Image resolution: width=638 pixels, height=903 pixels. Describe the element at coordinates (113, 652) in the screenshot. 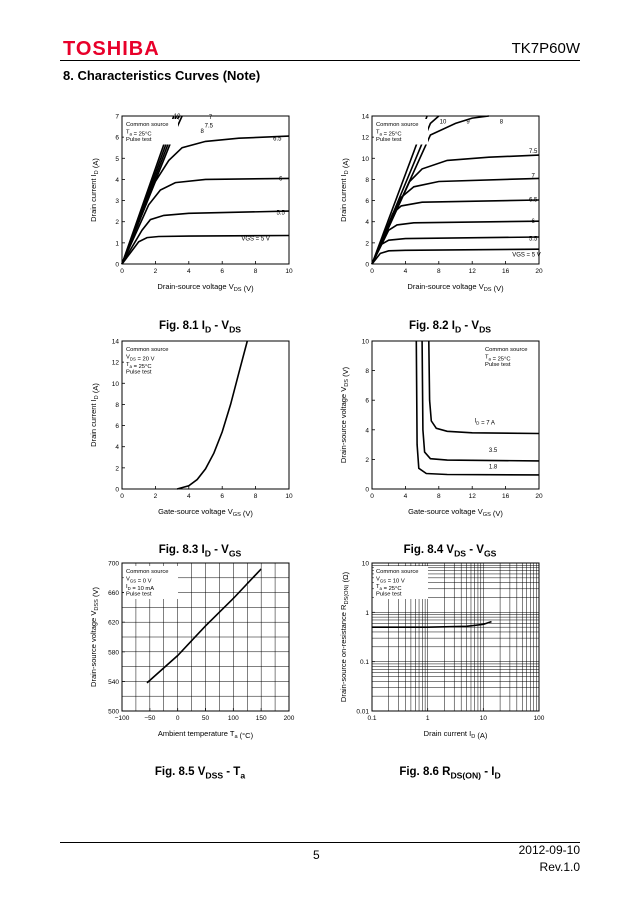

I see `y-tick-label: 580` at that location.